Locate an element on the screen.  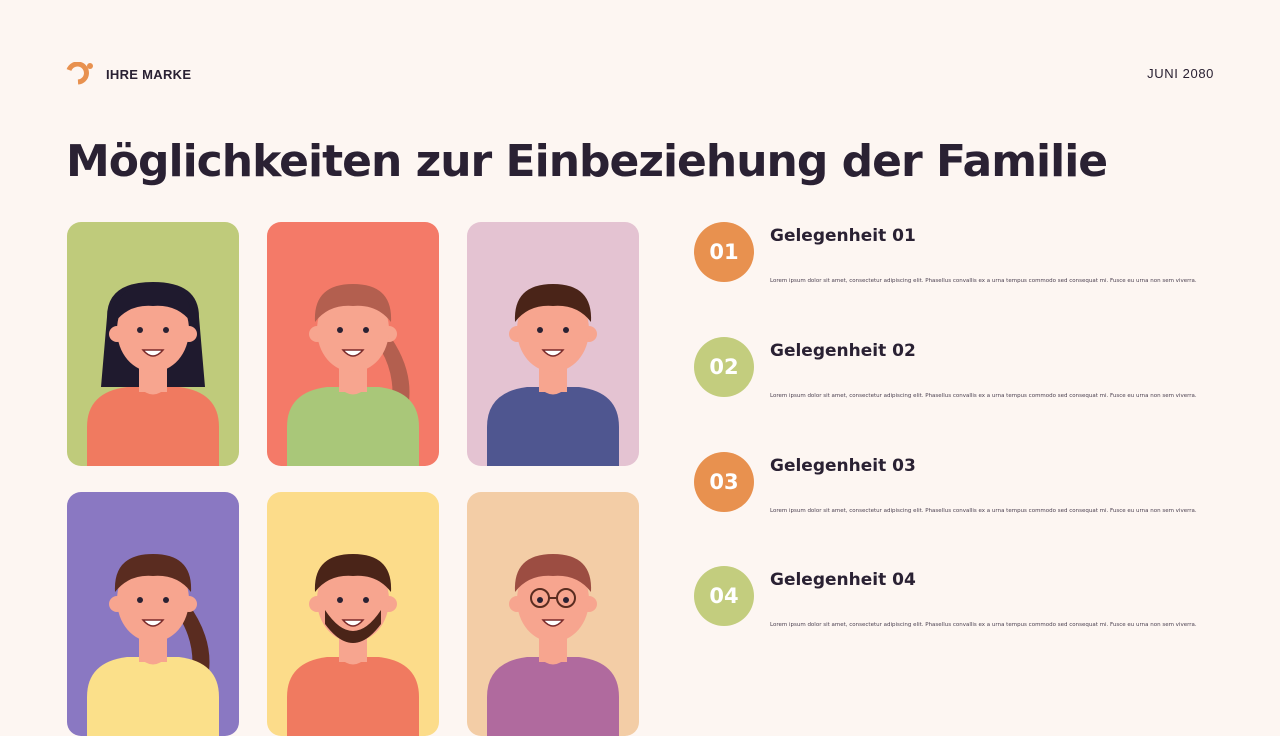
brand-name: IHRE MARKE is located at coordinates (149, 74).